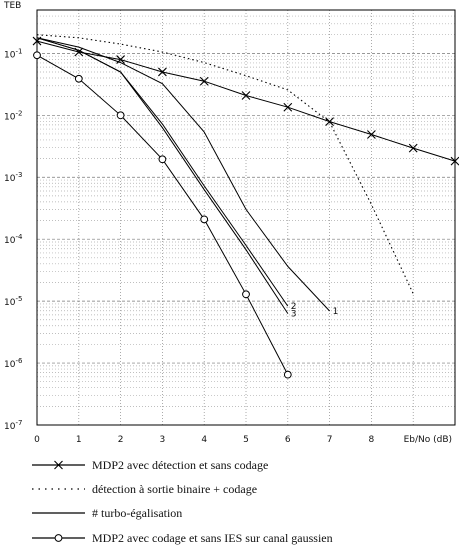 The height and width of the screenshot is (559, 459). Describe the element at coordinates (13, 115) in the screenshot. I see `y-tick-label: 10⁻²` at that location.